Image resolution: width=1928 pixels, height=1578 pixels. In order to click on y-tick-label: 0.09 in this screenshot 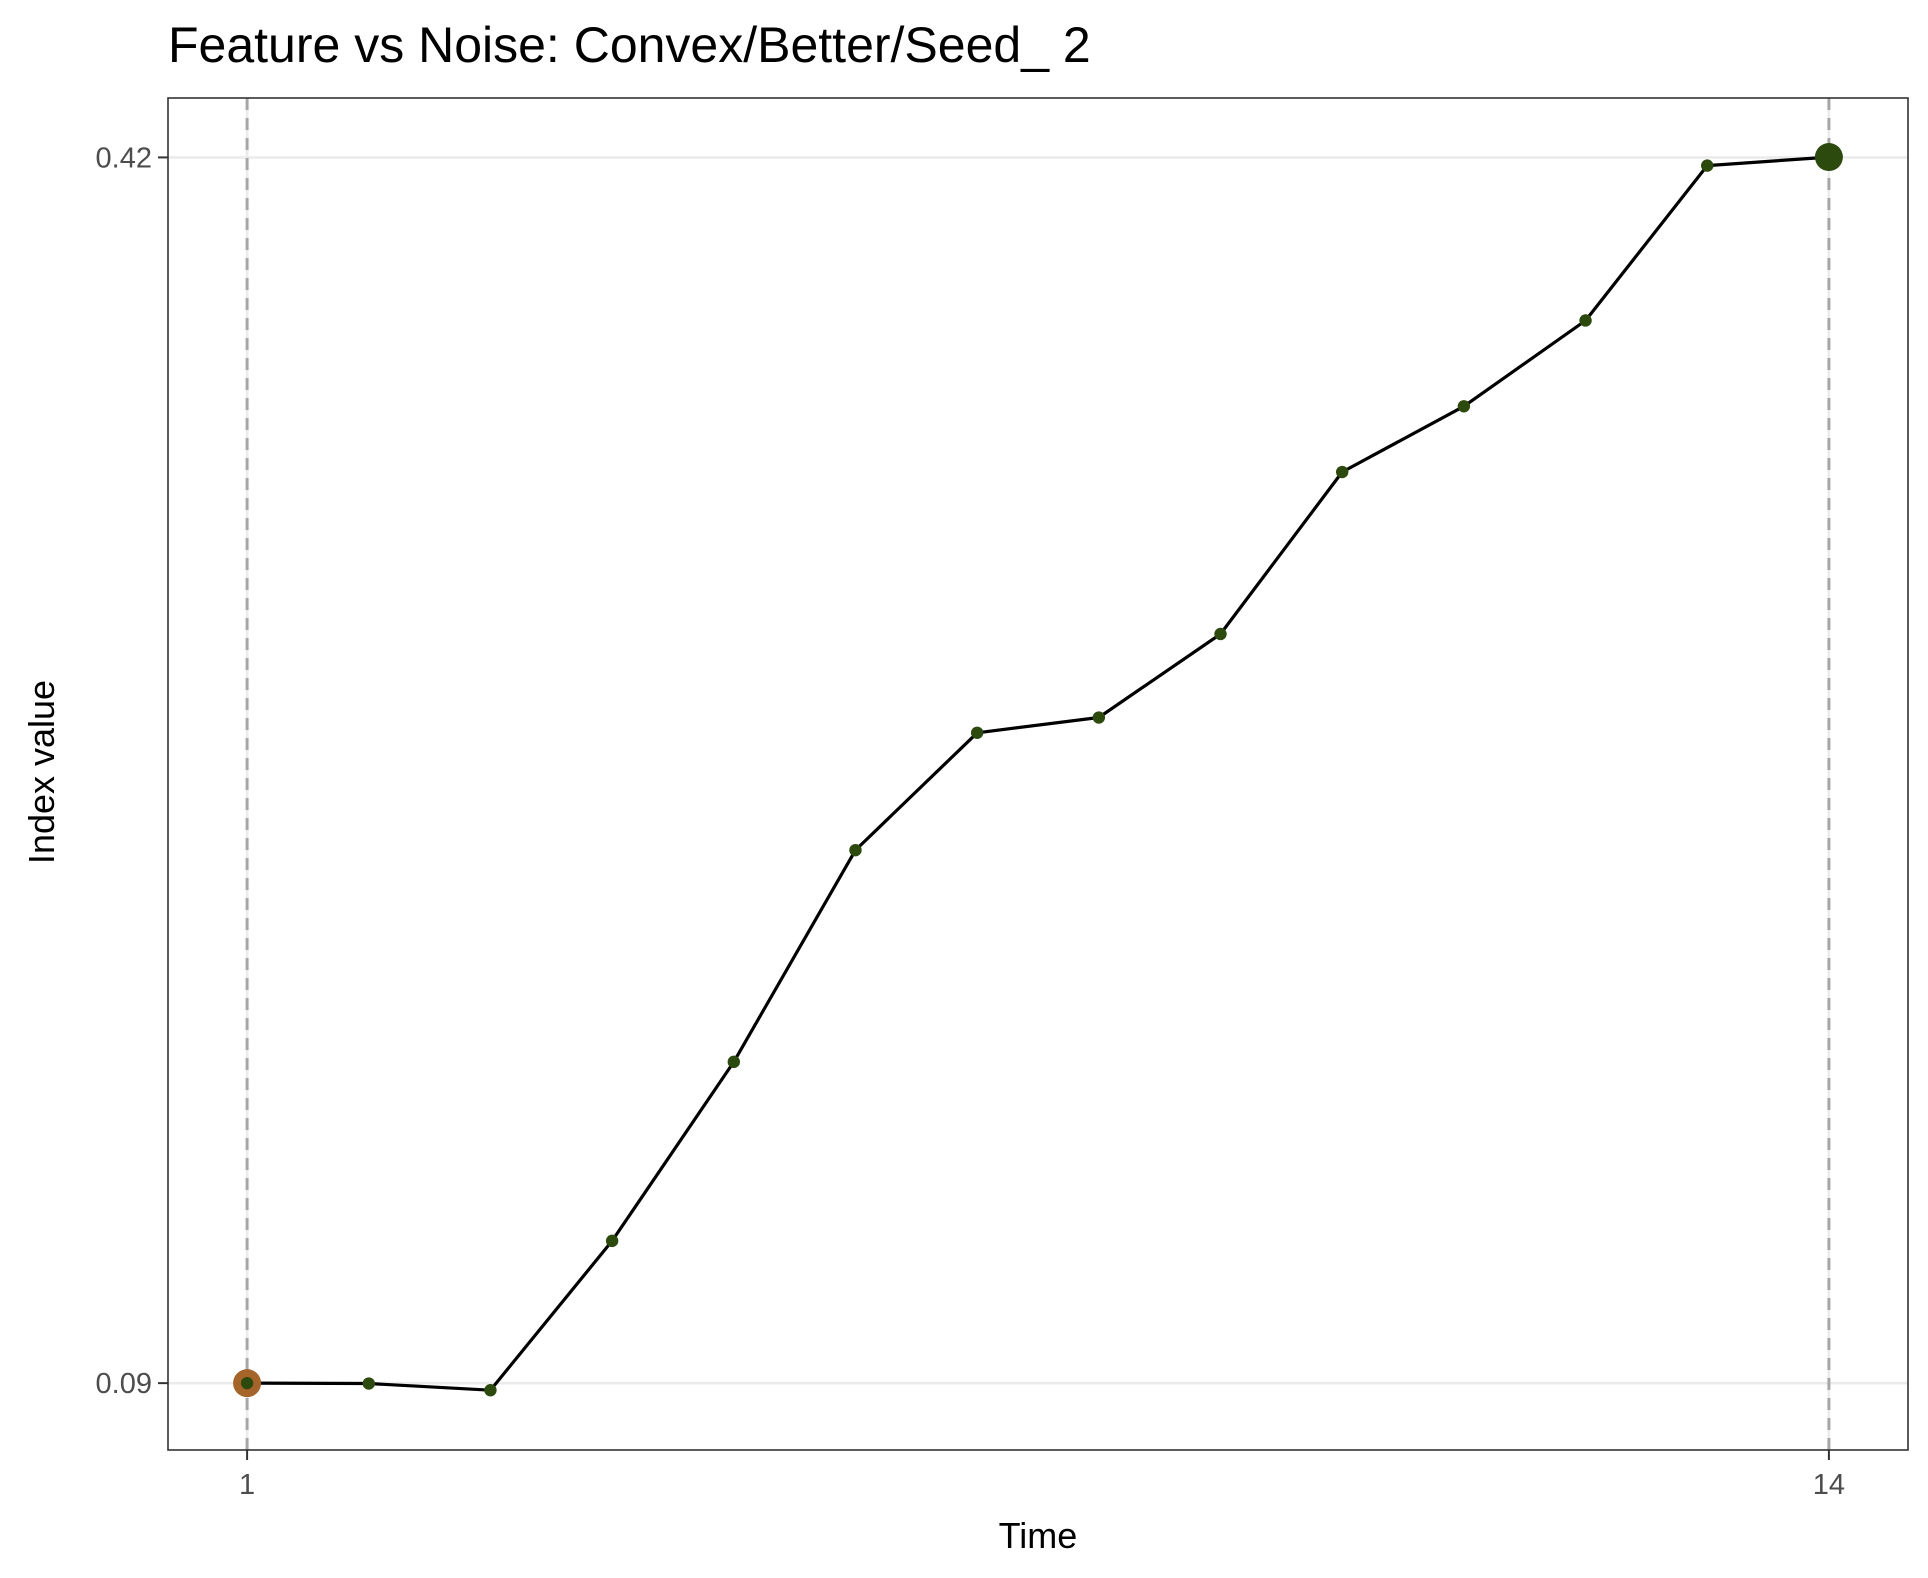, I will do `click(124, 1384)`.